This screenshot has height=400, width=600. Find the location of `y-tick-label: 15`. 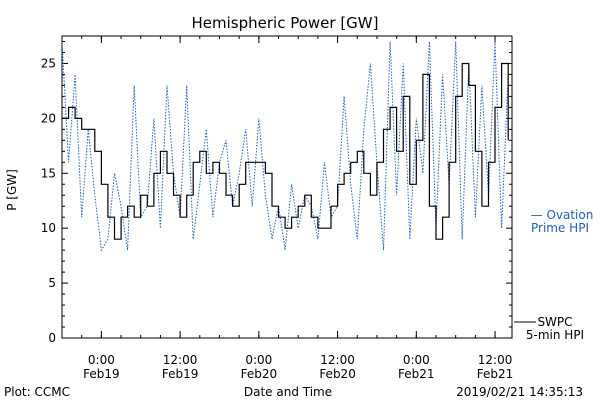

y-tick-label: 15 is located at coordinates (48, 173).